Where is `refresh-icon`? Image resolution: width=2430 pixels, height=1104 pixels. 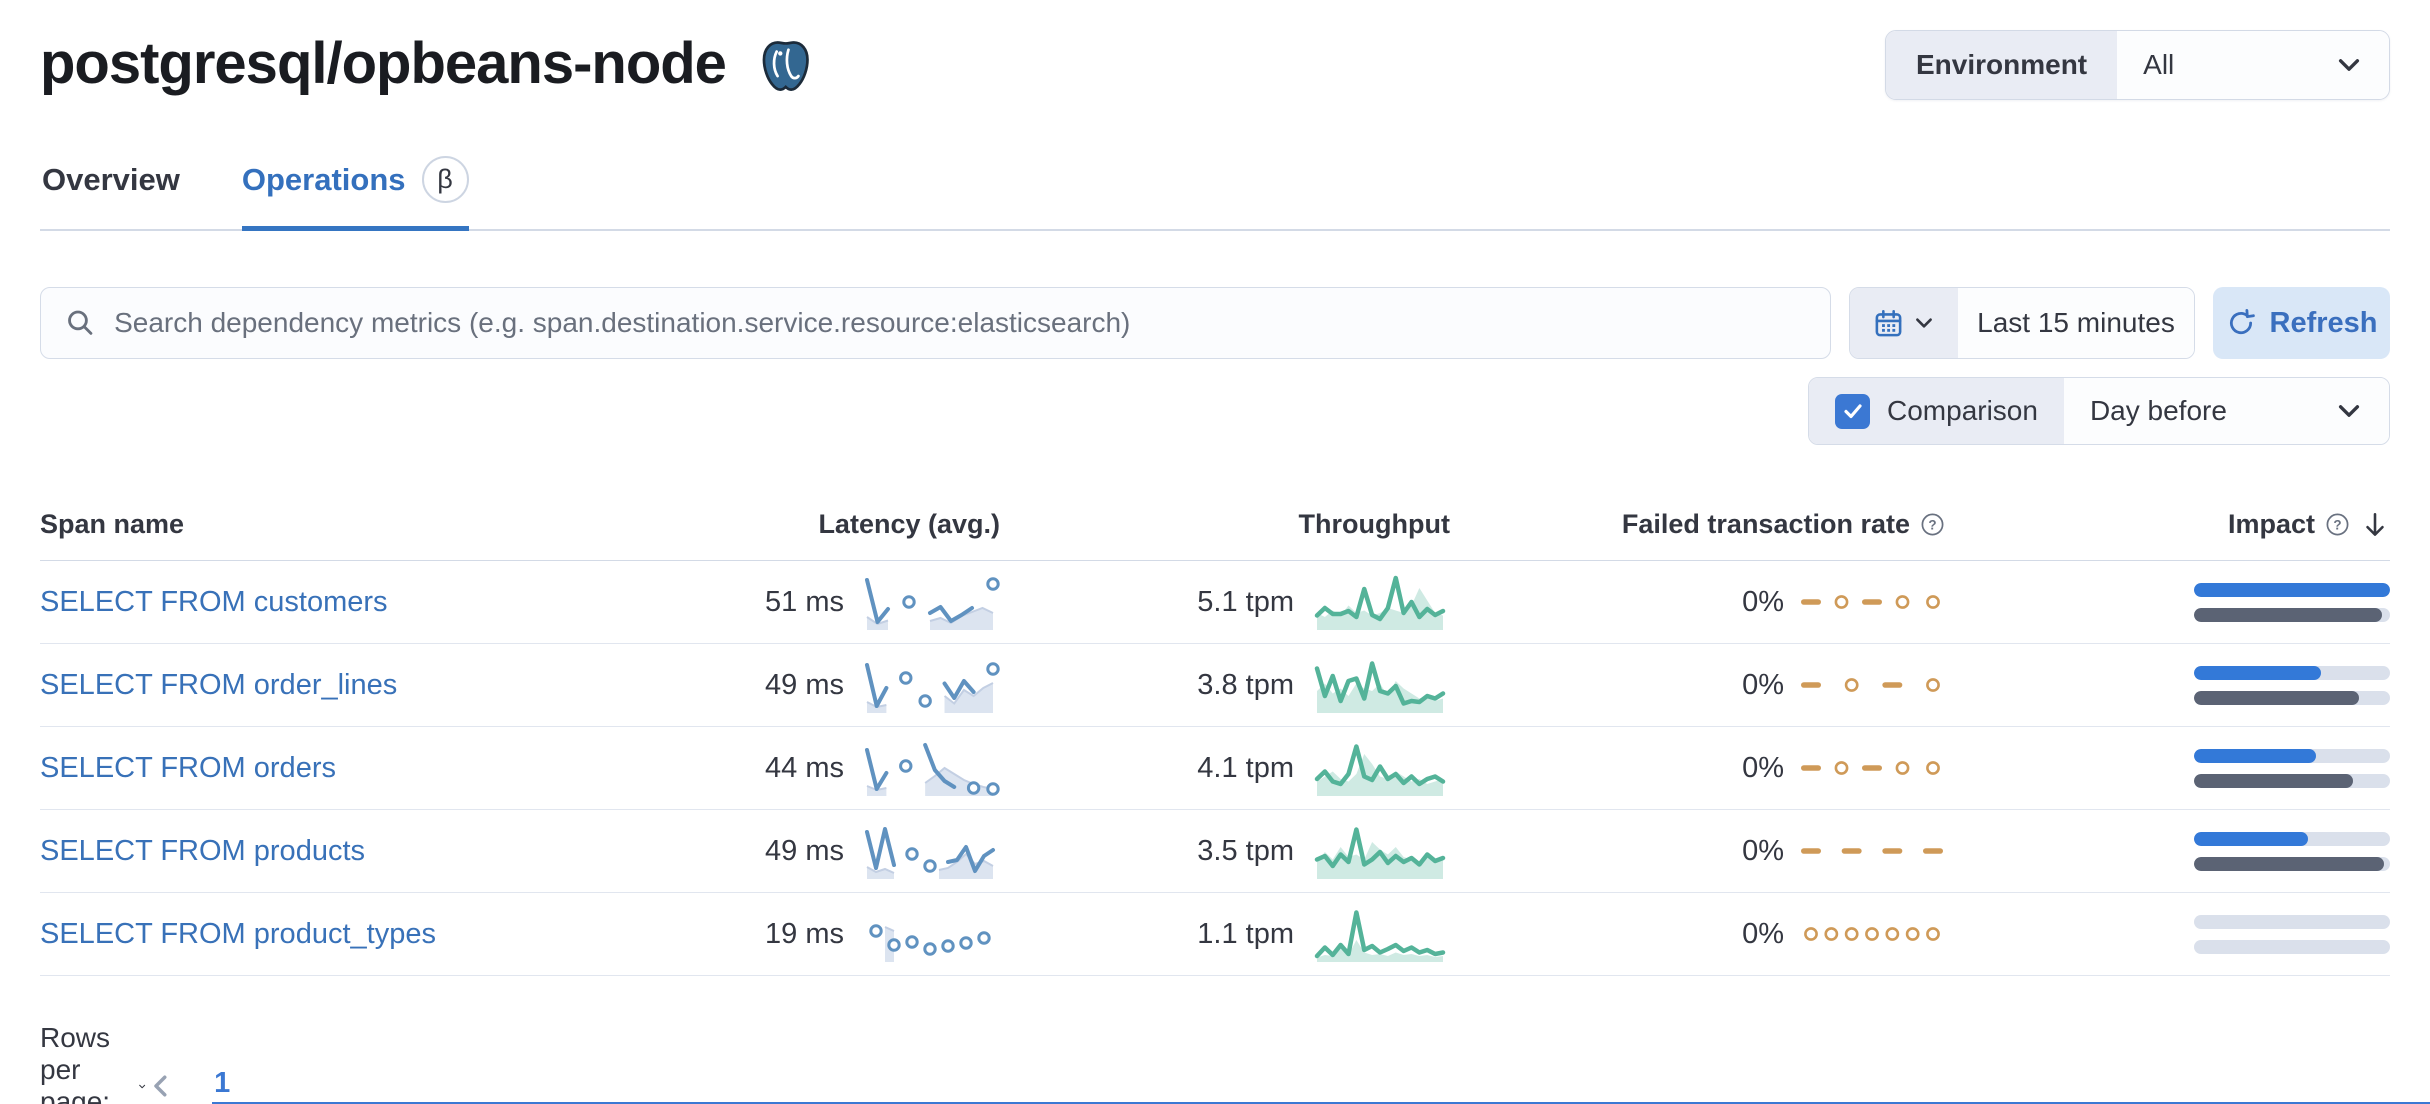 refresh-icon is located at coordinates (2242, 321).